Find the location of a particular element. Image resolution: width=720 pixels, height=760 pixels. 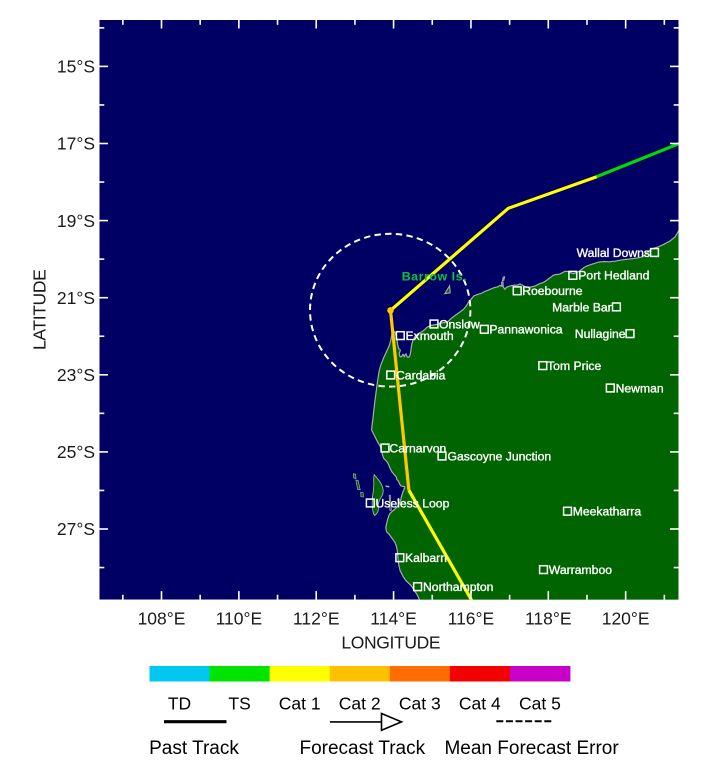

svg-text: Northampton is located at coordinates (458, 587).